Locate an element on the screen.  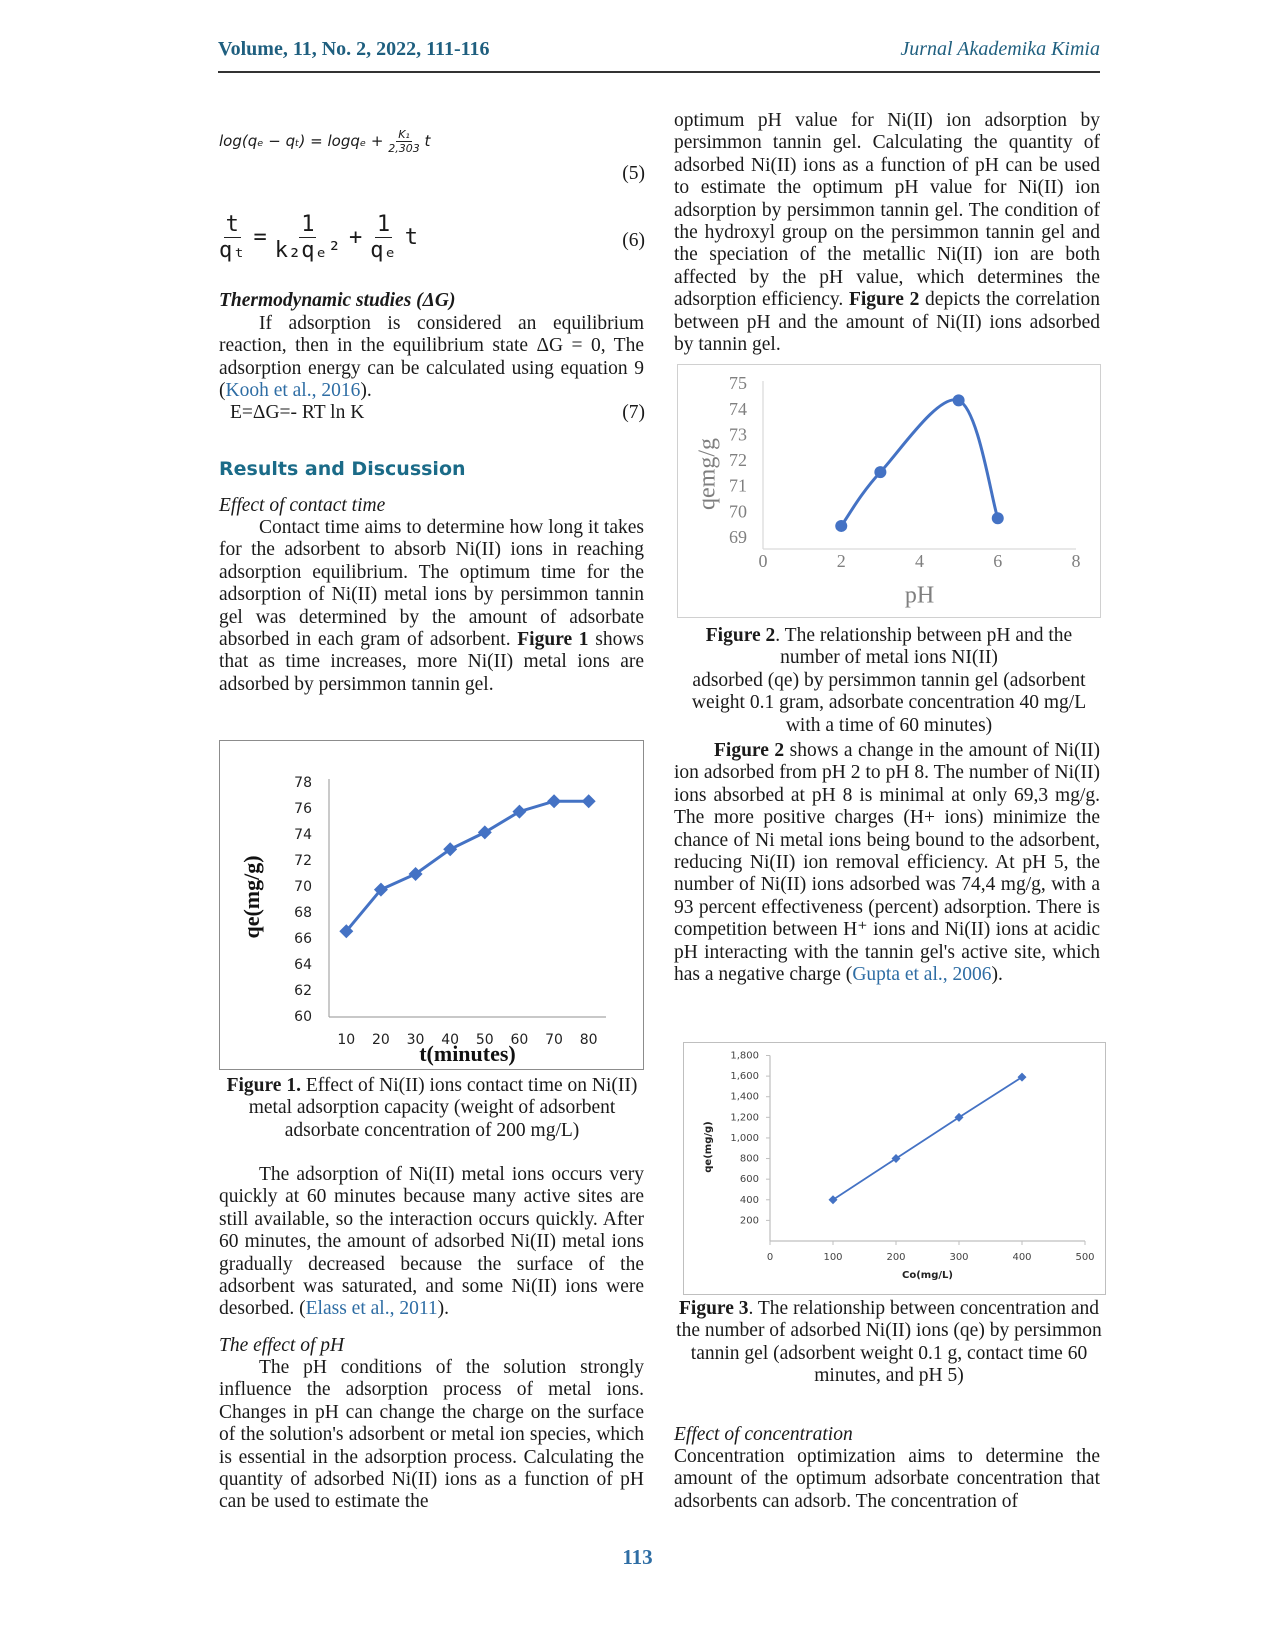
y-tick-label: 1,000 is located at coordinates (744, 1138).